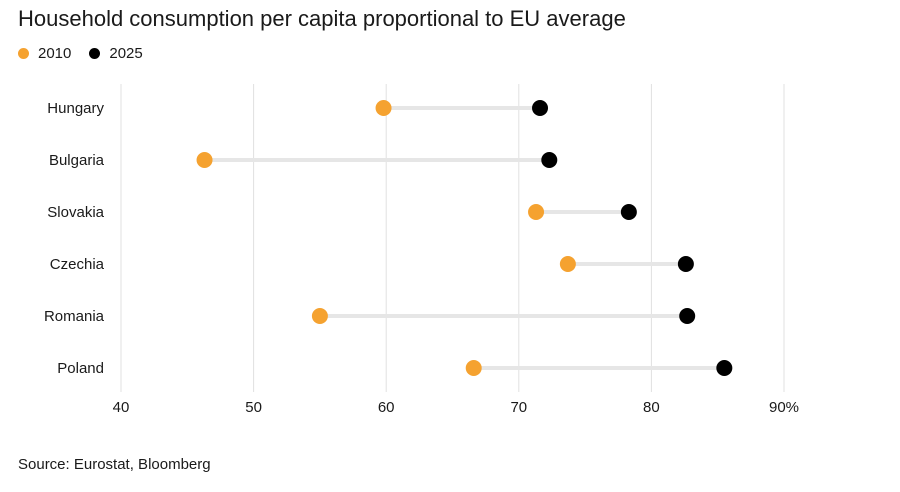 This screenshot has width=900, height=492. What do you see at coordinates (536, 212) in the screenshot?
I see `point-slovakia-2010` at bounding box center [536, 212].